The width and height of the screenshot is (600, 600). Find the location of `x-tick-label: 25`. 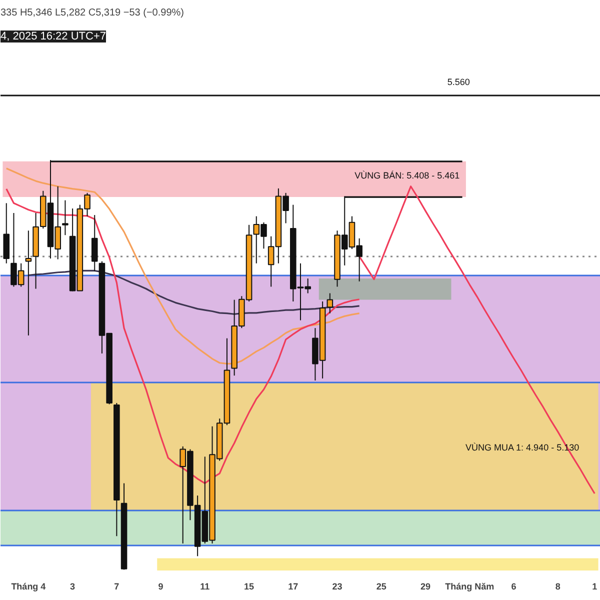

x-tick-label: 25 is located at coordinates (381, 587).